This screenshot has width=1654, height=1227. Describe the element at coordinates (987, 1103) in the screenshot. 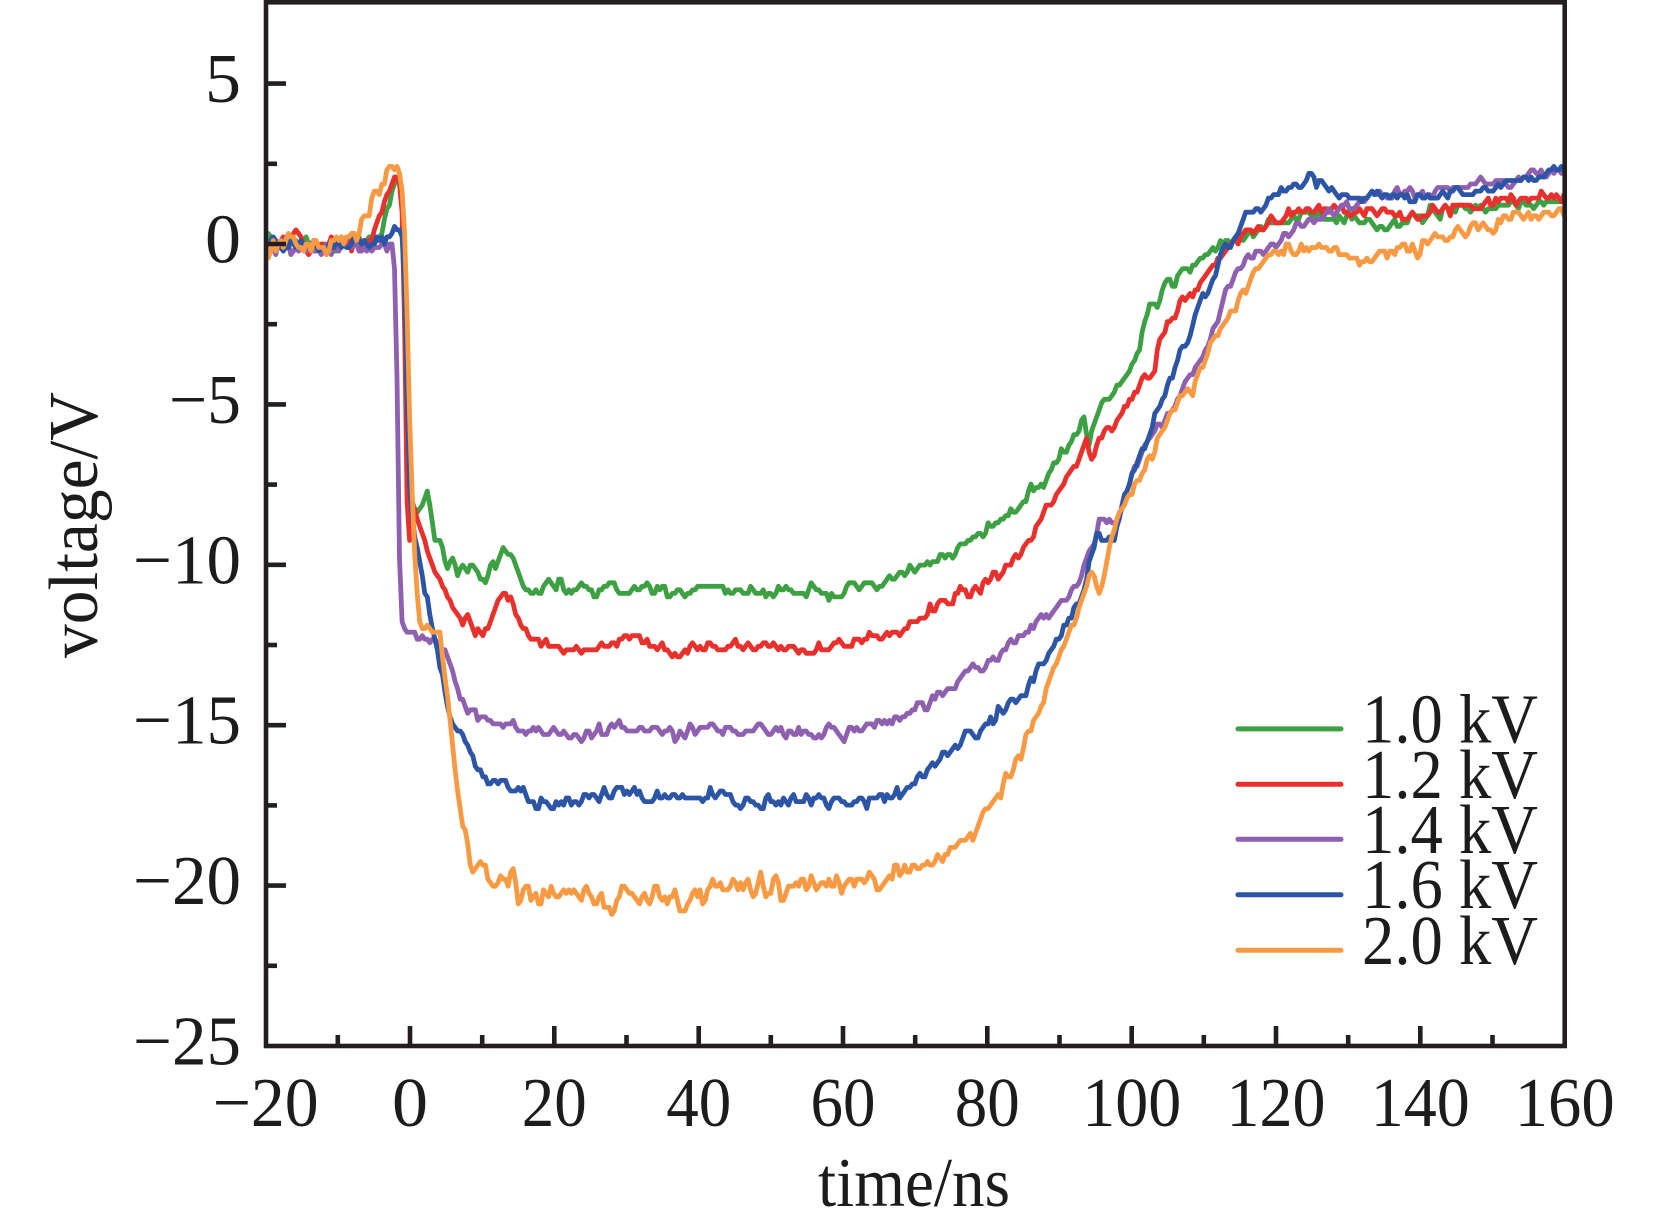

I see `svg-text: 80` at that location.